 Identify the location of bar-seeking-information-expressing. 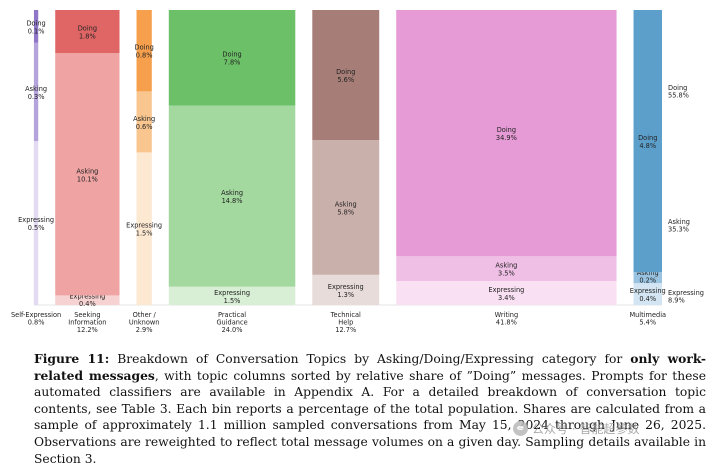
(87, 300).